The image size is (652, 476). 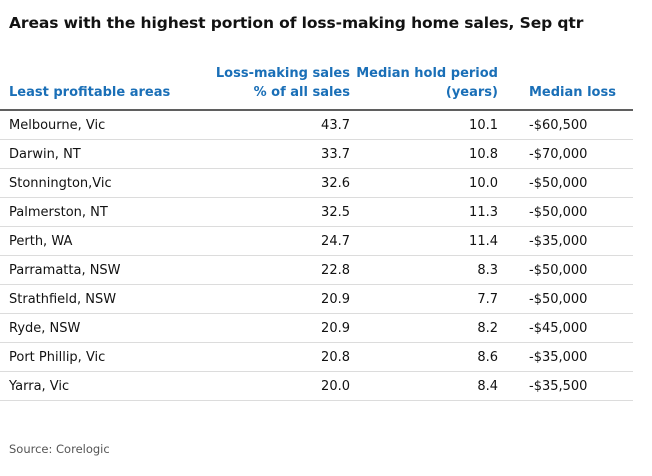 I want to click on column-header-area: Least profitable areas, so click(x=104, y=87).